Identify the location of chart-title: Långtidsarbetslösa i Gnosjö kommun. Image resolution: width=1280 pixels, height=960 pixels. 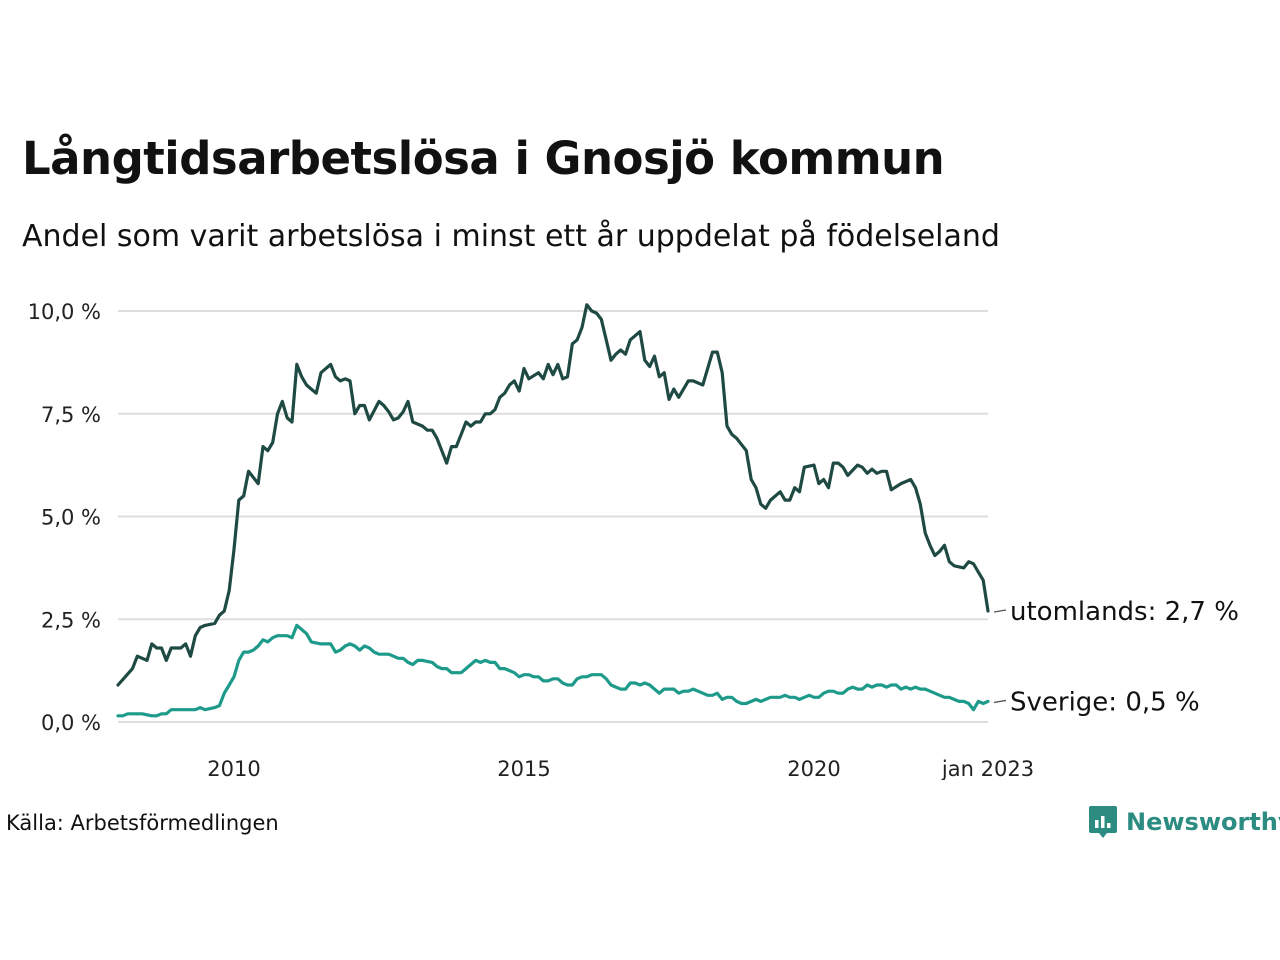
(483, 158).